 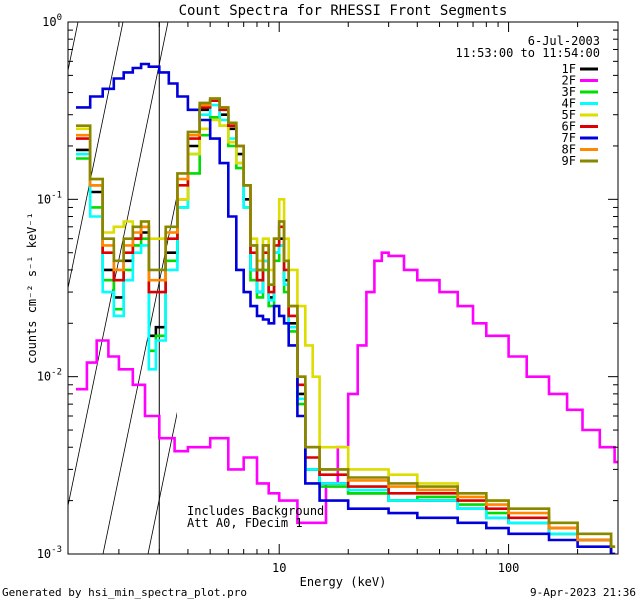 I want to click on chart-title: Count Spectra for RHESSI Front Segments, so click(x=343, y=11).